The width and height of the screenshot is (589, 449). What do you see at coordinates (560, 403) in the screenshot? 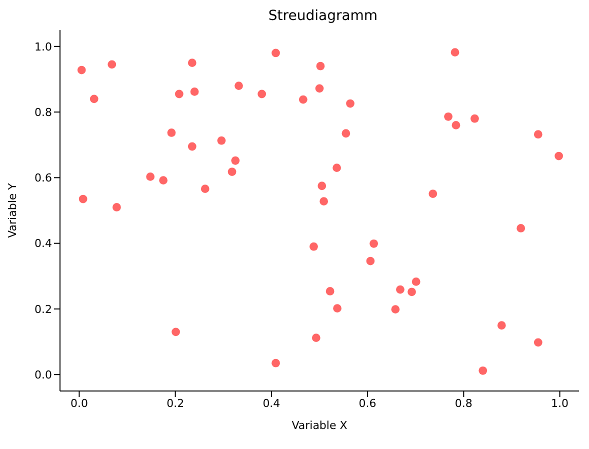
I see `x-tick-label: 1.0` at bounding box center [560, 403].